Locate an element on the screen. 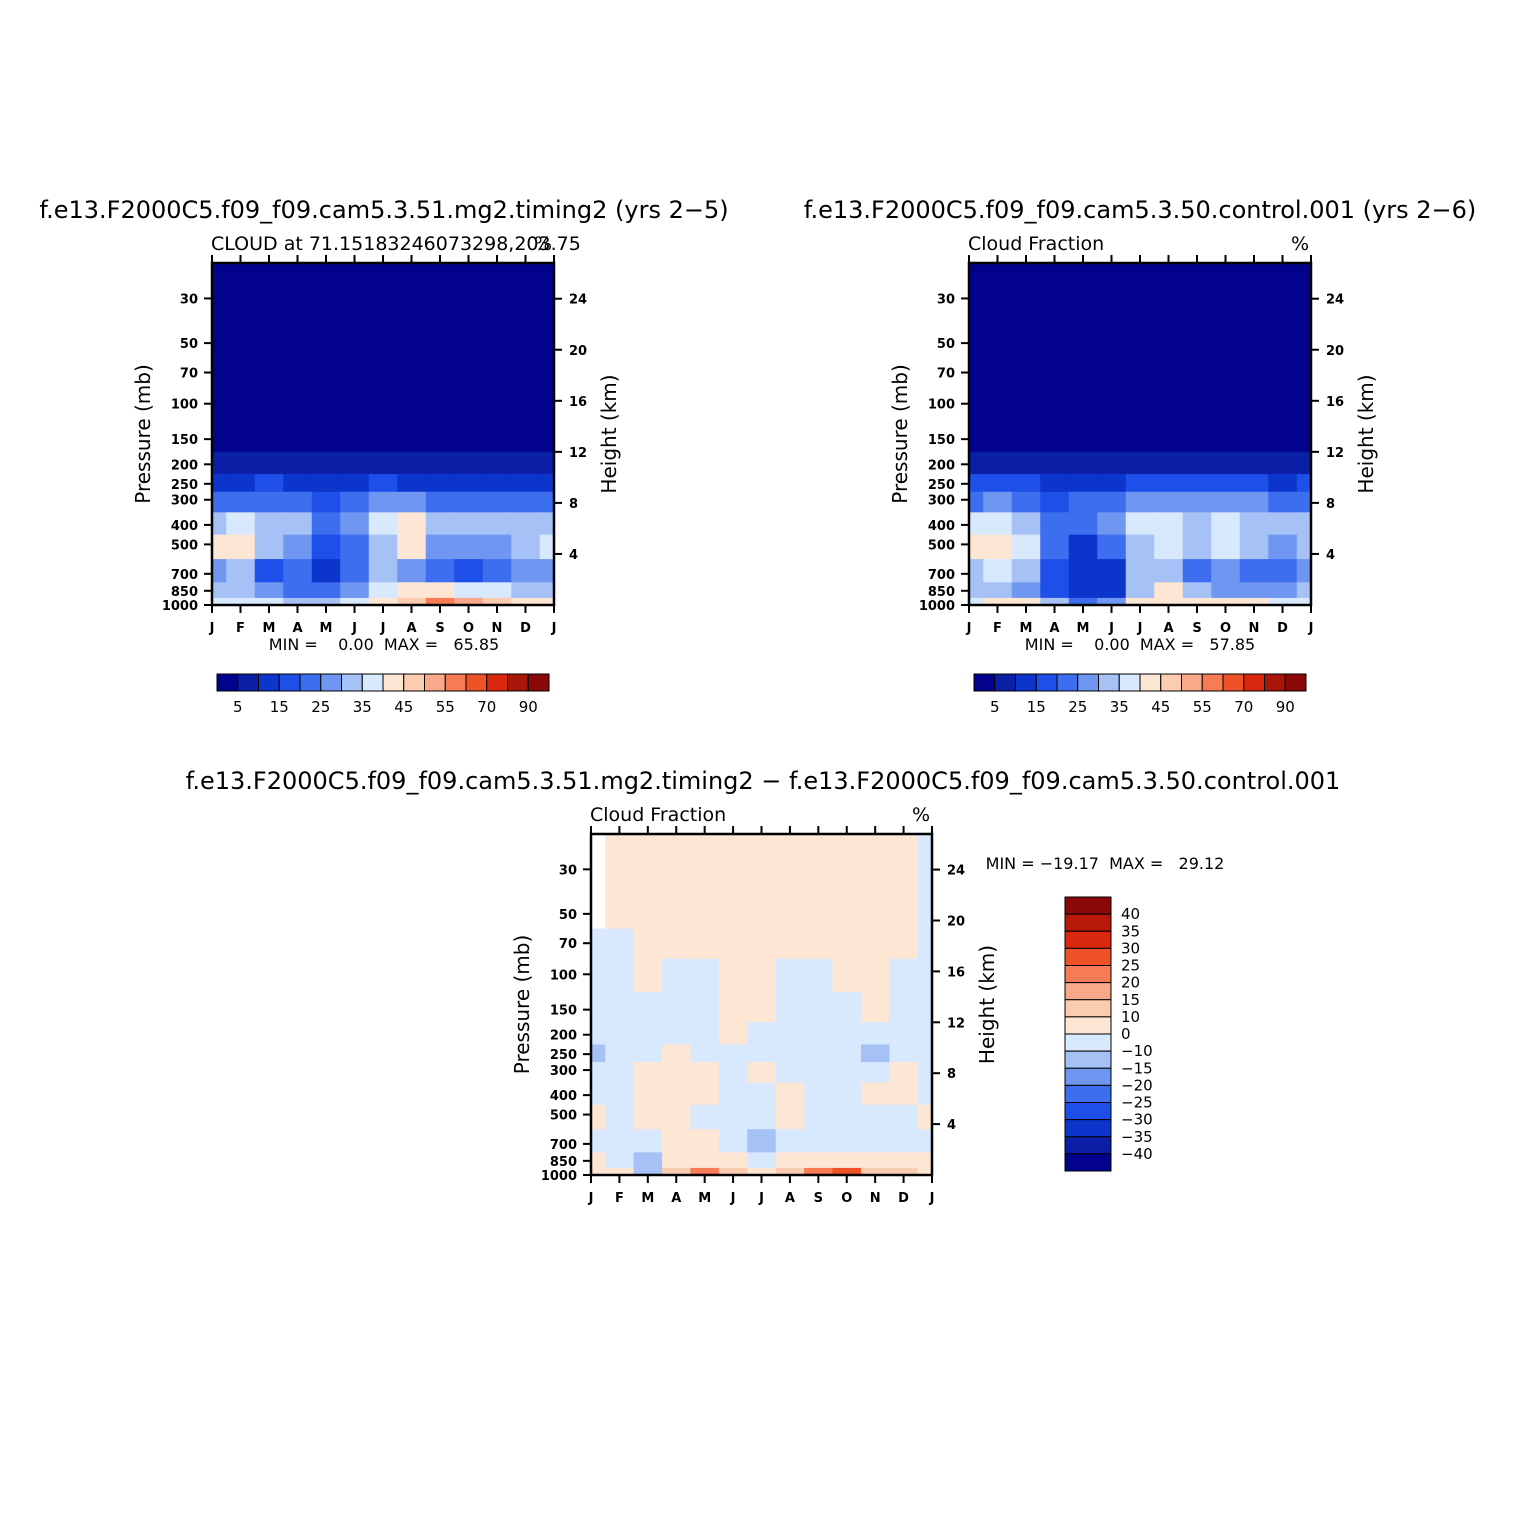  colorbar-label: 0 is located at coordinates (1126, 1034).